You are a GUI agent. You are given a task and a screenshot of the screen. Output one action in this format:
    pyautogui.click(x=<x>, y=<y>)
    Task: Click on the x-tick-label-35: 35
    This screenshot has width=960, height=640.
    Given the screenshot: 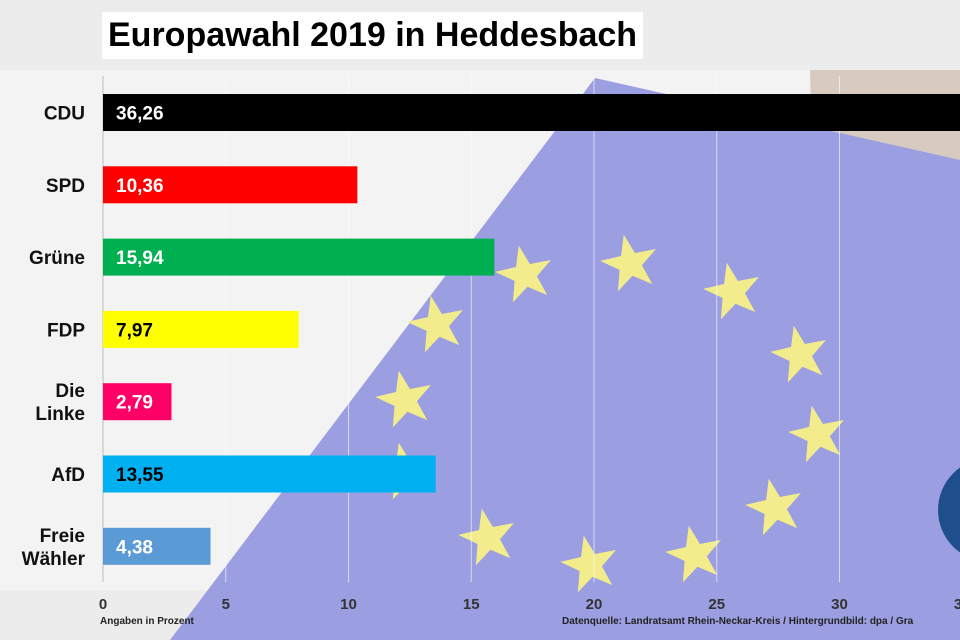 What is the action you would take?
    pyautogui.click(x=957, y=604)
    